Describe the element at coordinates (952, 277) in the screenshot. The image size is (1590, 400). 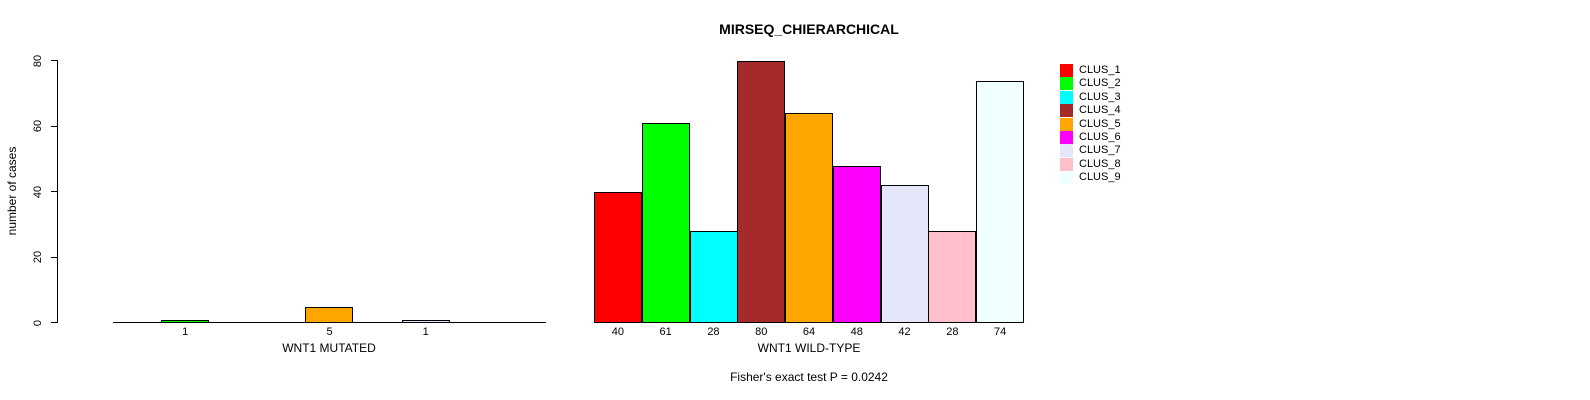
I see `bar-clus_8-panel2` at that location.